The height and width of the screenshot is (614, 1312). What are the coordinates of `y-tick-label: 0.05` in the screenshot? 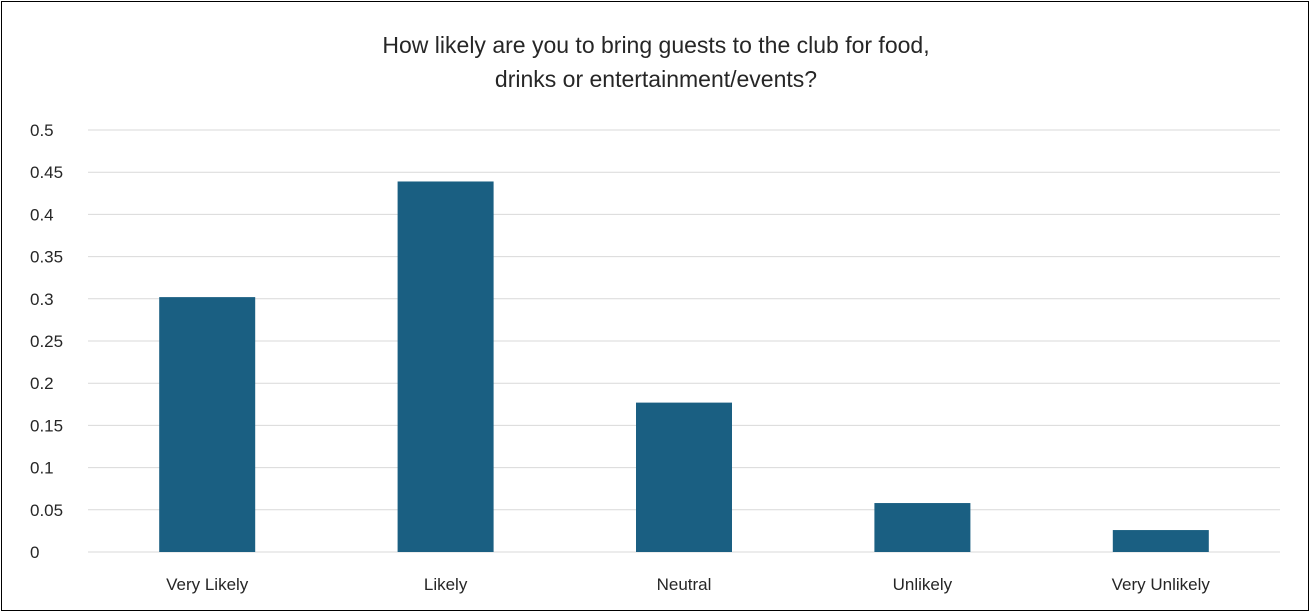 It's located at (46, 510).